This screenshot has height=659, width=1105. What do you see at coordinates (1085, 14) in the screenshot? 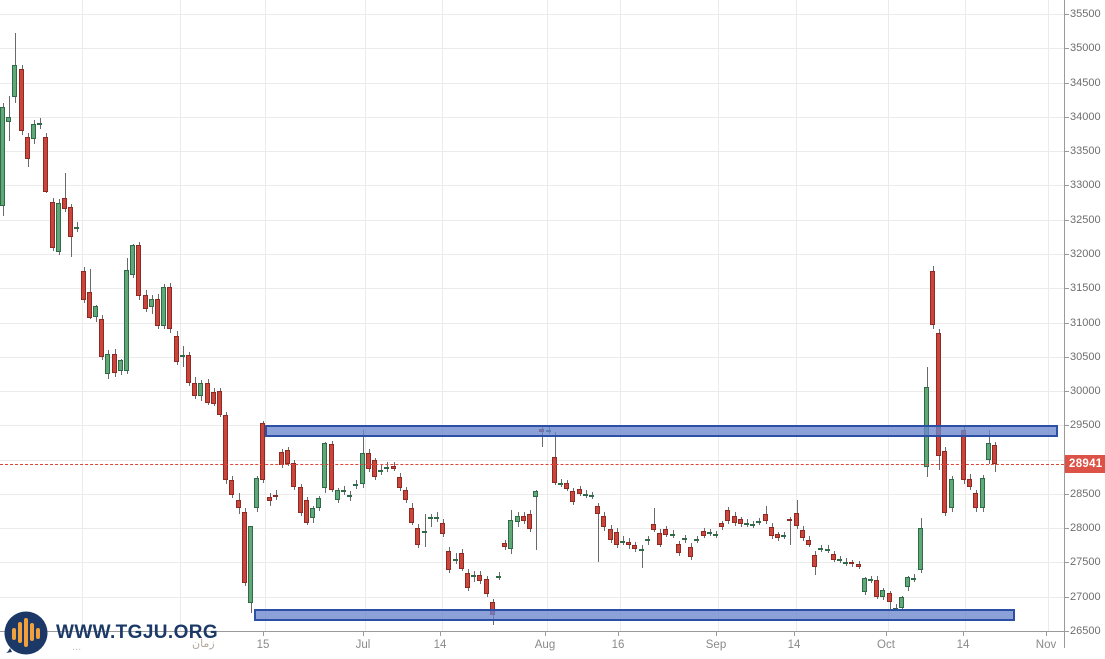
I see `y-axis-label: 35500` at bounding box center [1085, 14].